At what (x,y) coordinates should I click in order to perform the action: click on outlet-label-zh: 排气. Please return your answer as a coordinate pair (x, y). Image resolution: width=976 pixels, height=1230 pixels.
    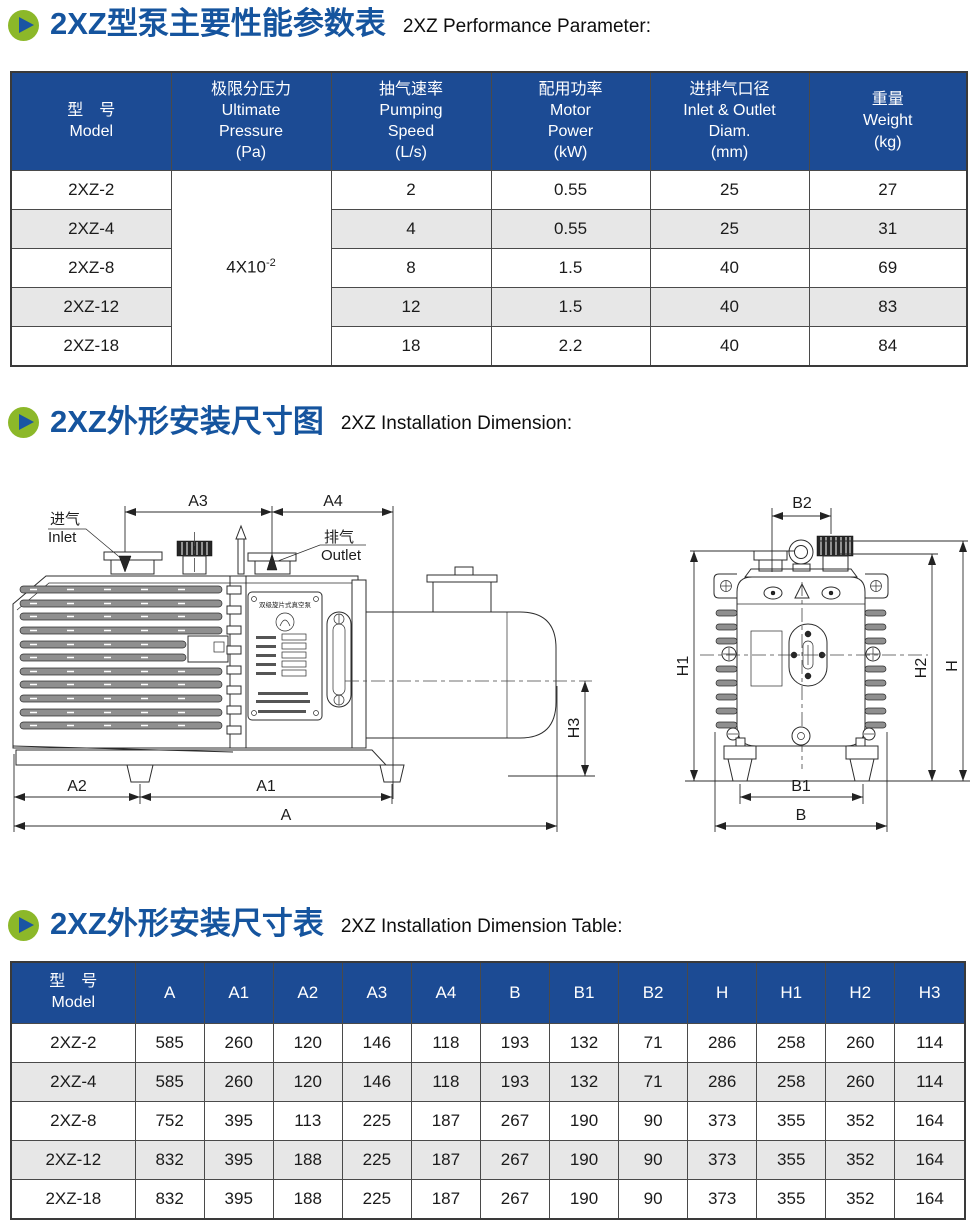
    Looking at the image, I should click on (339, 537).